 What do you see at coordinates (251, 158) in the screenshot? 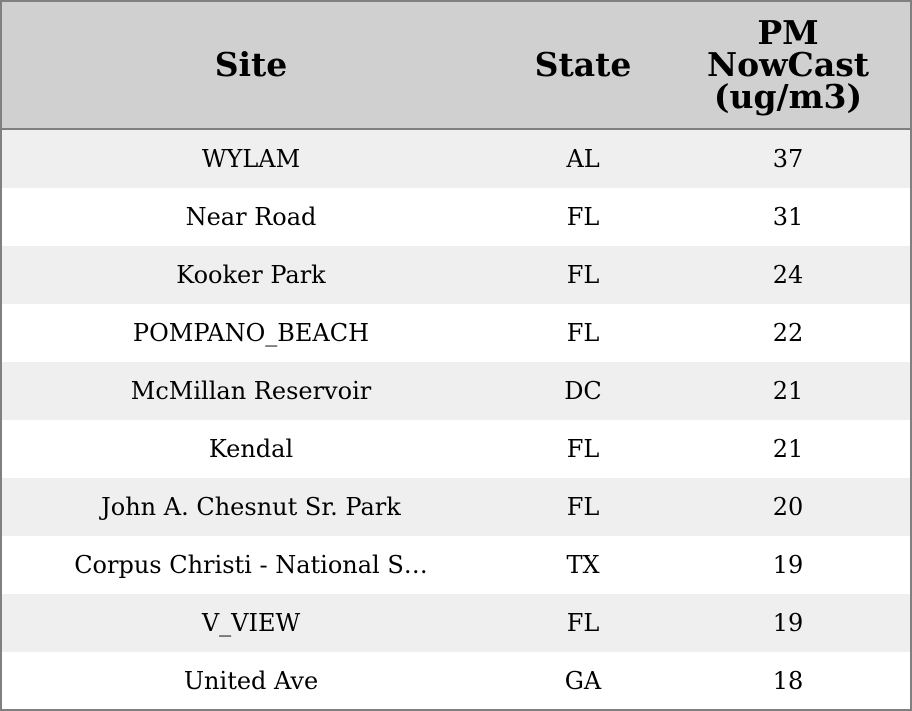
I see `table-cell: WYLAM` at bounding box center [251, 158].